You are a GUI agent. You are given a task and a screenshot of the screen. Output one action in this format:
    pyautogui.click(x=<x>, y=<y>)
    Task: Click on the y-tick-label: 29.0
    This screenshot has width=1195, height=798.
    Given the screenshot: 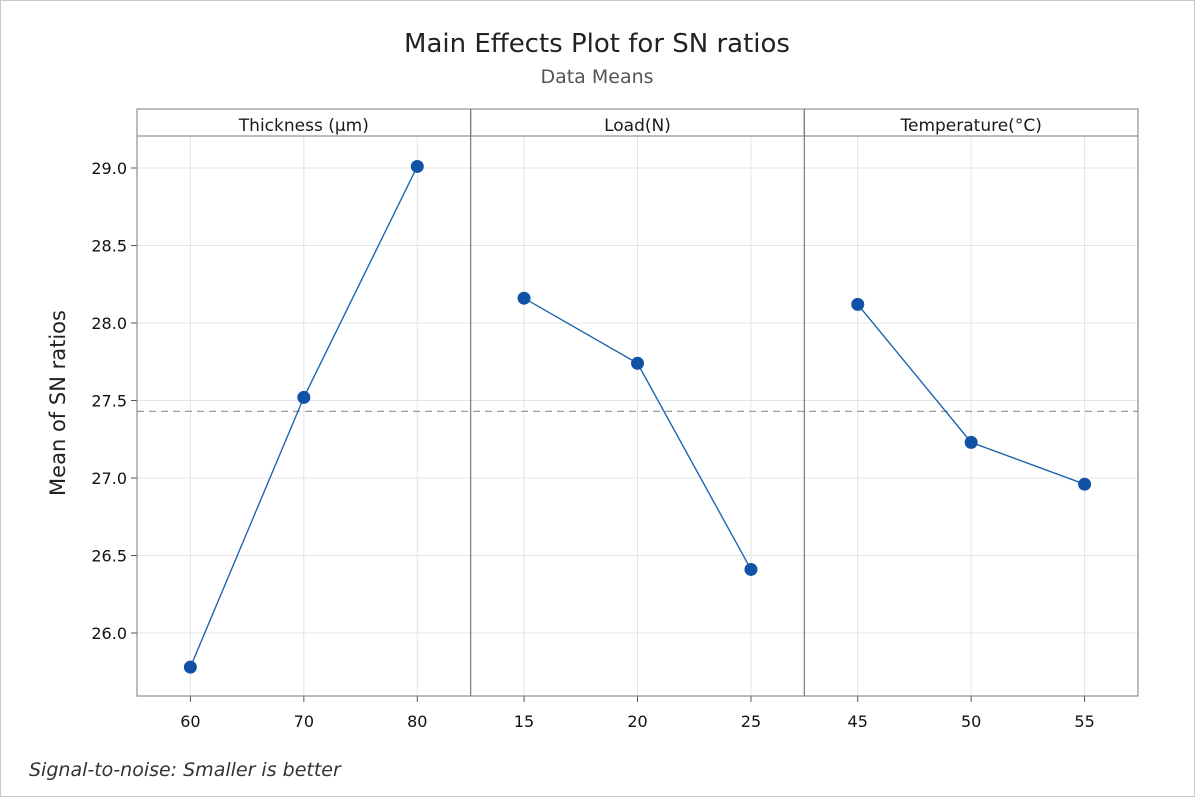 What is the action you would take?
    pyautogui.click(x=109, y=168)
    